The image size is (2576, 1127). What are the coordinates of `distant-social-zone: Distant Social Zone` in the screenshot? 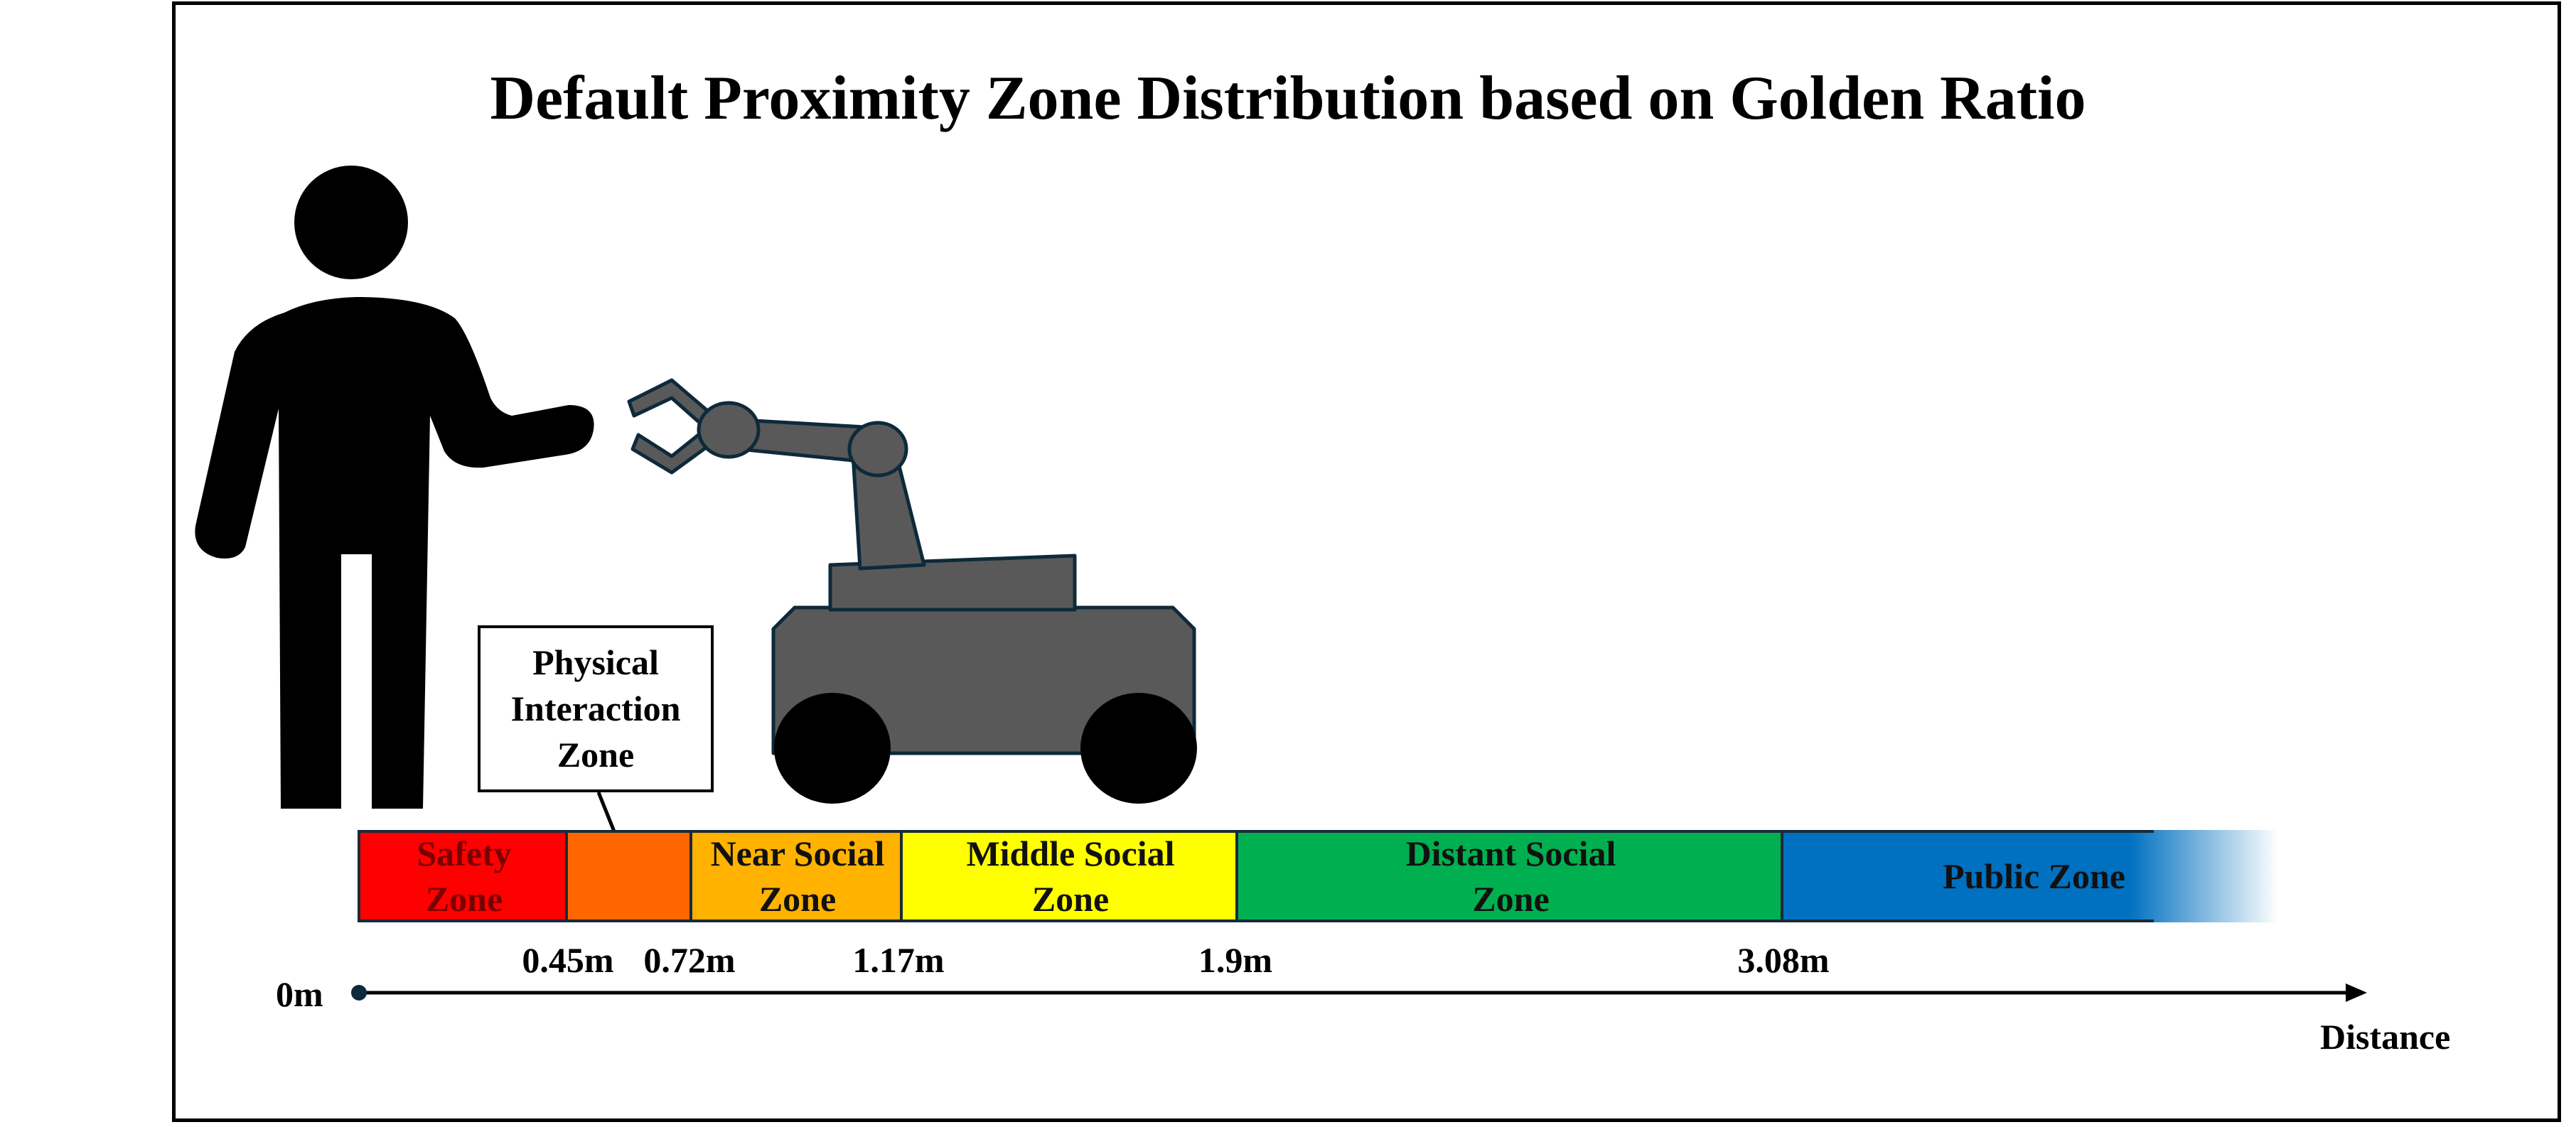 It's located at (1509, 876).